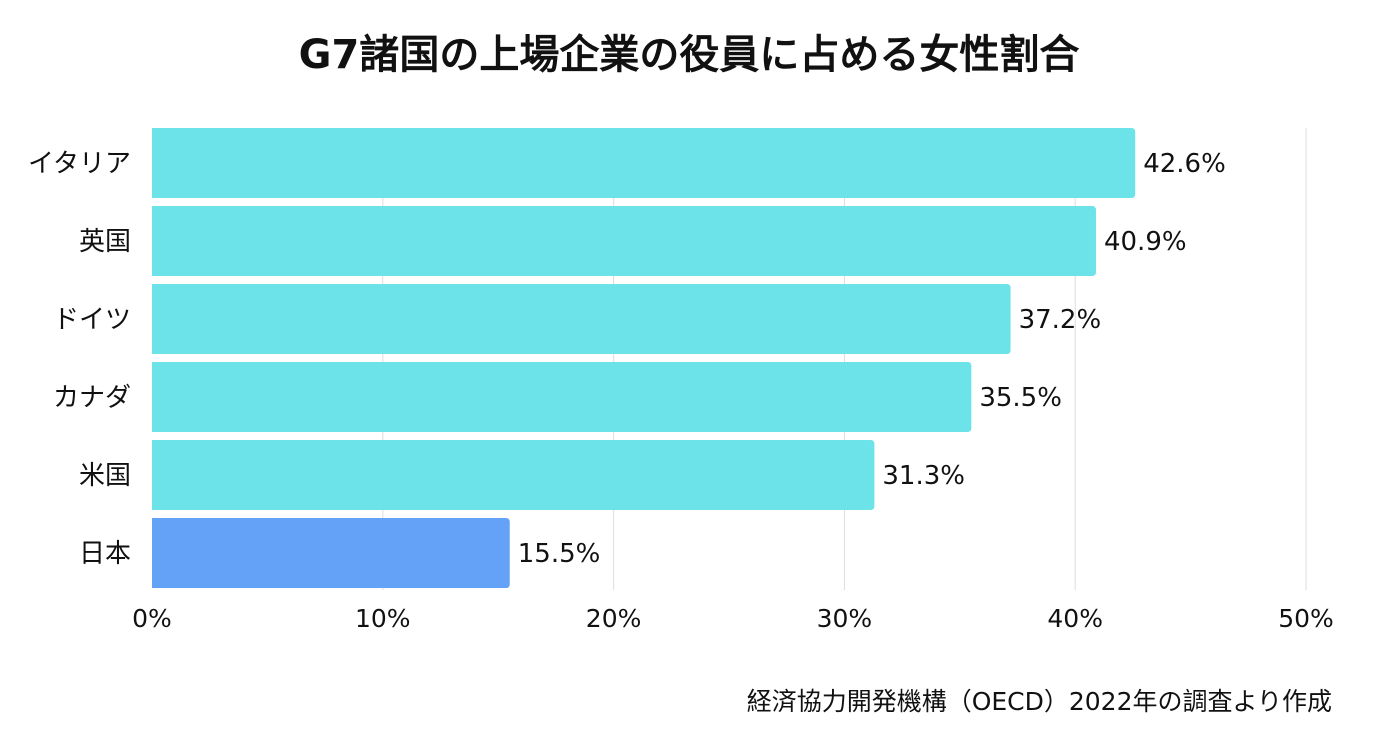 This screenshot has height=736, width=1378. Describe the element at coordinates (1184, 164) in the screenshot. I see `data-label: 42.6%` at that location.